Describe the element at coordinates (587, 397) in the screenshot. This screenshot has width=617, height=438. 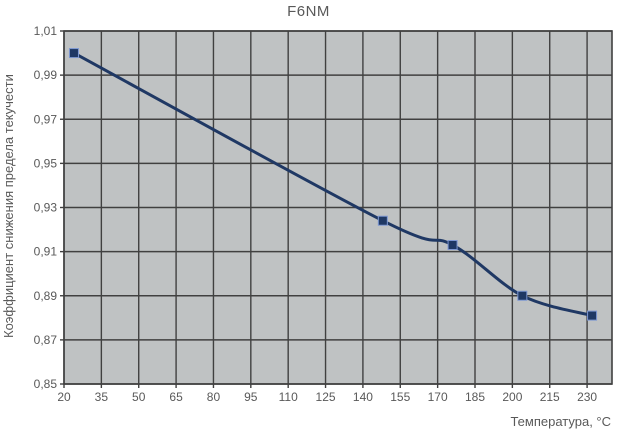
I see `x-tick-label: 230` at that location.